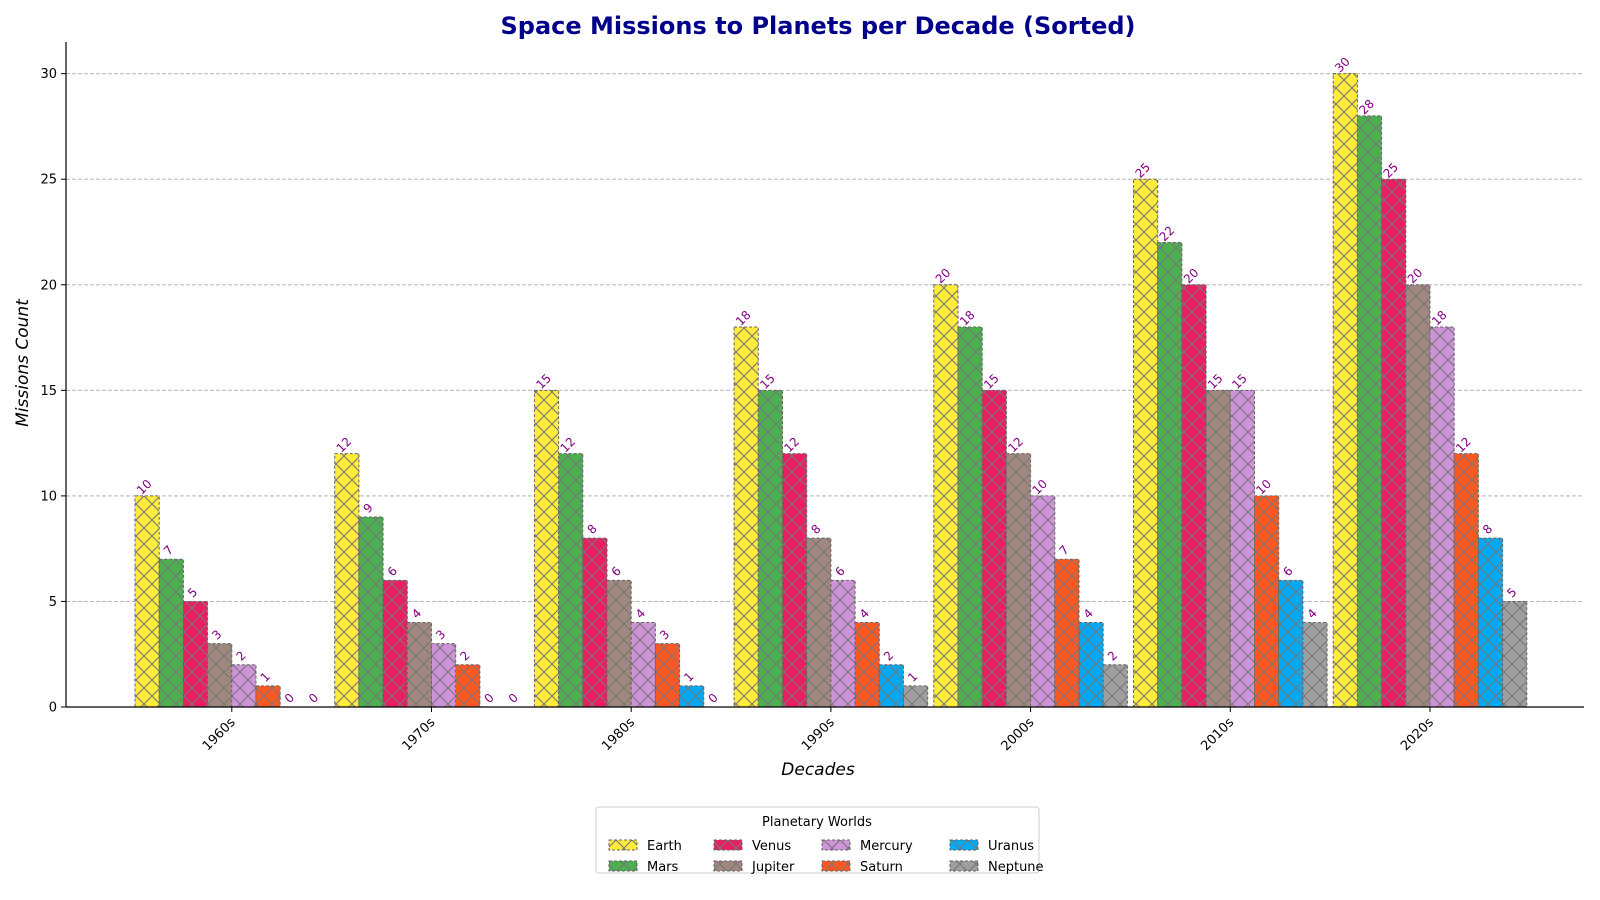 This screenshot has width=1600, height=900. I want to click on x-tick-label: 1990s, so click(818, 734).